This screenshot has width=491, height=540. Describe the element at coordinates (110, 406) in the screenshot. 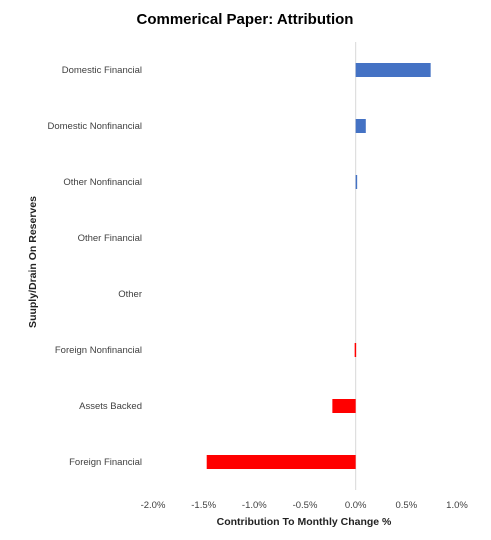

I see `category-label: Assets Backed` at that location.